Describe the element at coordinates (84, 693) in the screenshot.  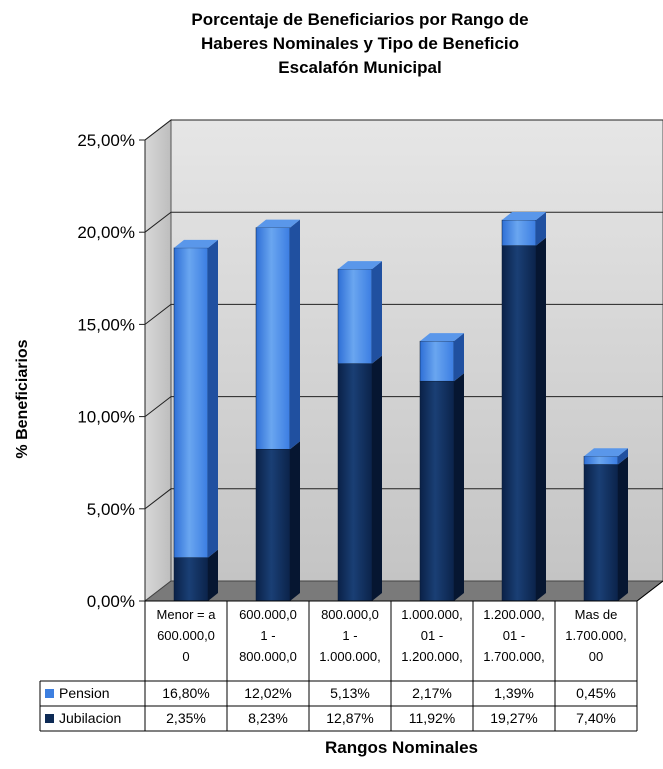
I see `legend-label: Pension` at that location.